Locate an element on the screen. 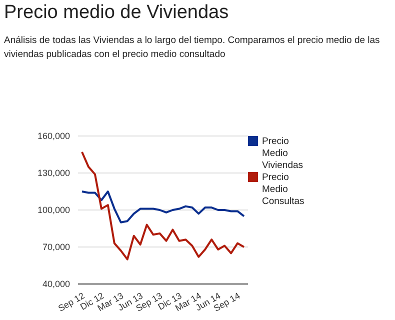 This screenshot has height=320, width=395. y-tick-label: 100,000 is located at coordinates (53, 210).